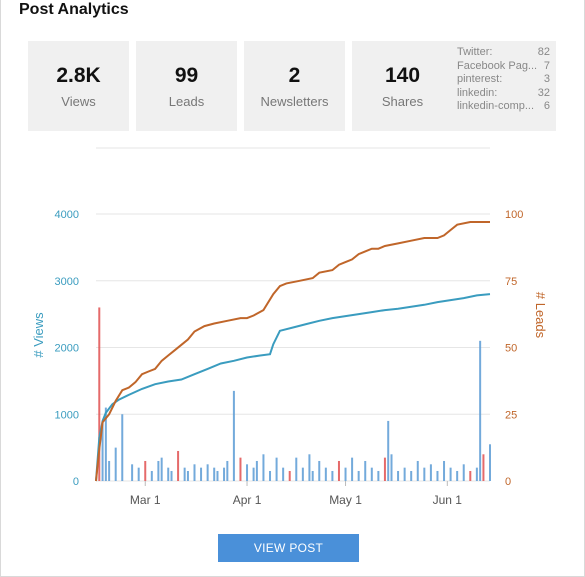 The width and height of the screenshot is (585, 577). I want to click on panel-title: Post Analytics, so click(74, 9).